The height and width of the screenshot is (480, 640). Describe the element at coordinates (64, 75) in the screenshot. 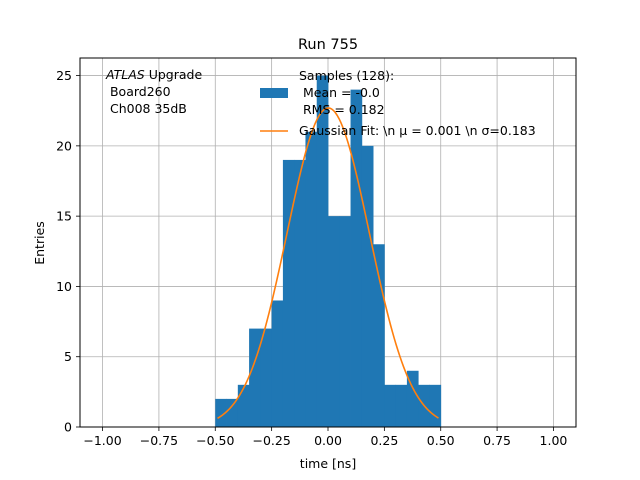

I see `y-tick-label: 25` at that location.